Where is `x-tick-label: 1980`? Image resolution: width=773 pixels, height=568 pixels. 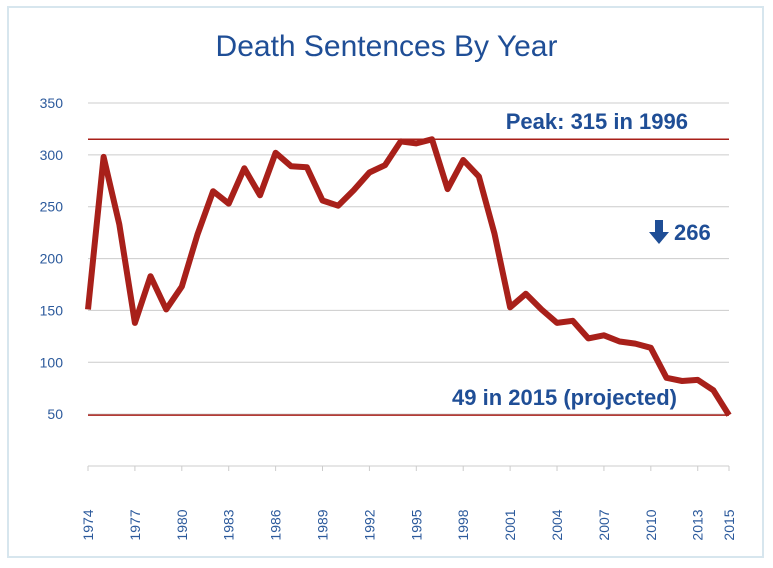
x-tick-label: 1980 is located at coordinates (182, 524).